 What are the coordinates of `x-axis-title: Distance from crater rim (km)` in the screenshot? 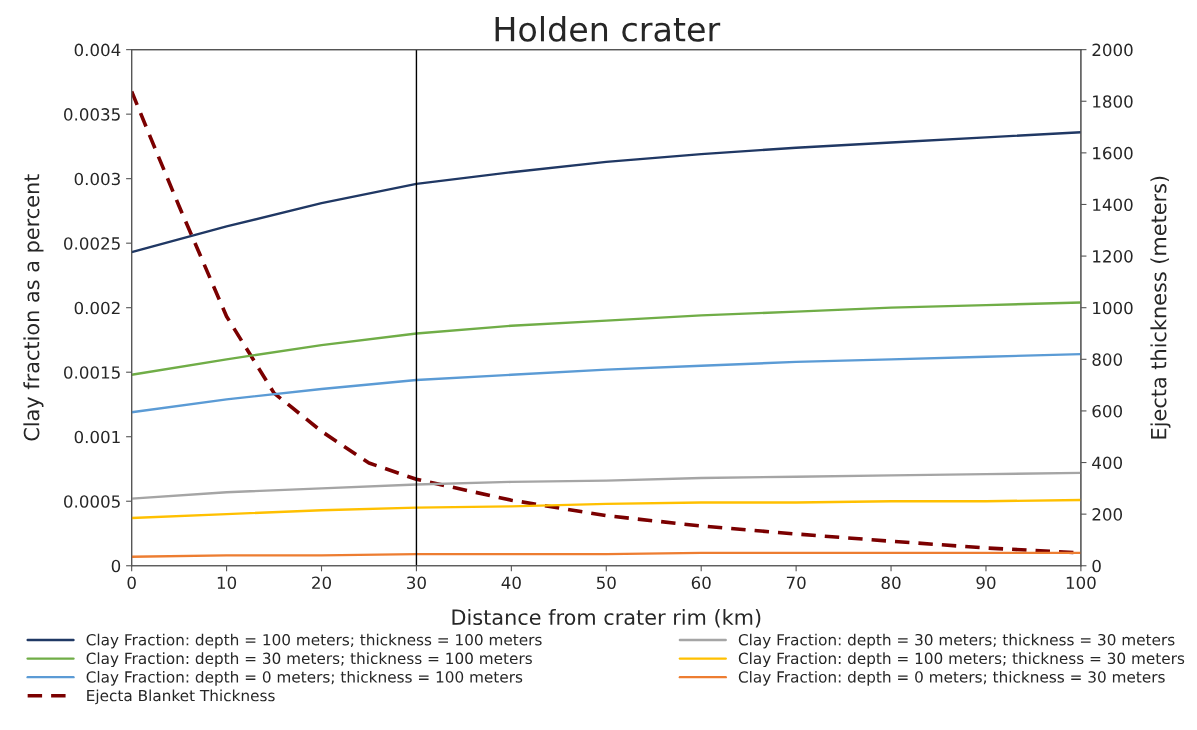 It's located at (606, 618).